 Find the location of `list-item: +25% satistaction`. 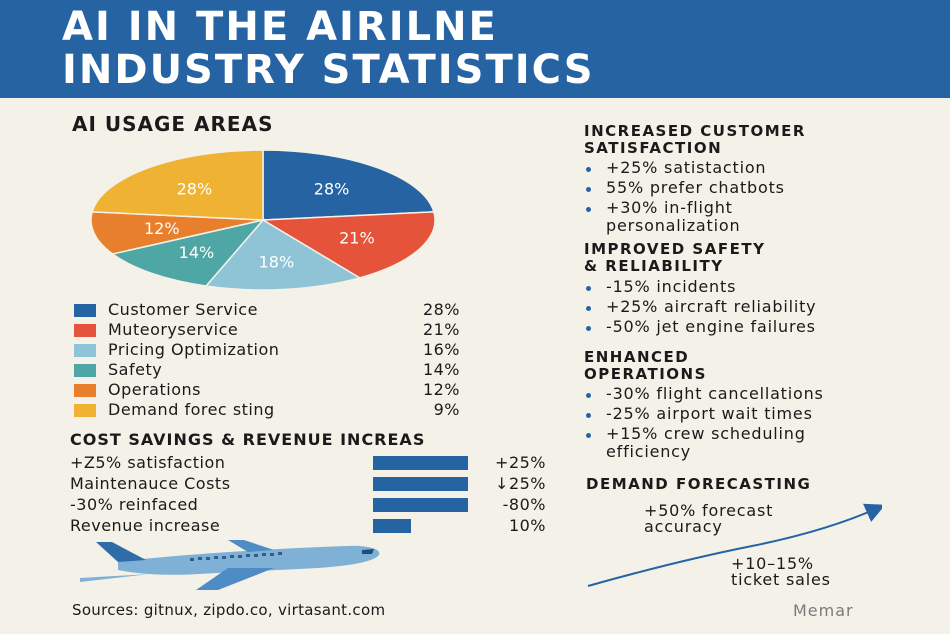

list-item: +25% satistaction is located at coordinates (754, 168).